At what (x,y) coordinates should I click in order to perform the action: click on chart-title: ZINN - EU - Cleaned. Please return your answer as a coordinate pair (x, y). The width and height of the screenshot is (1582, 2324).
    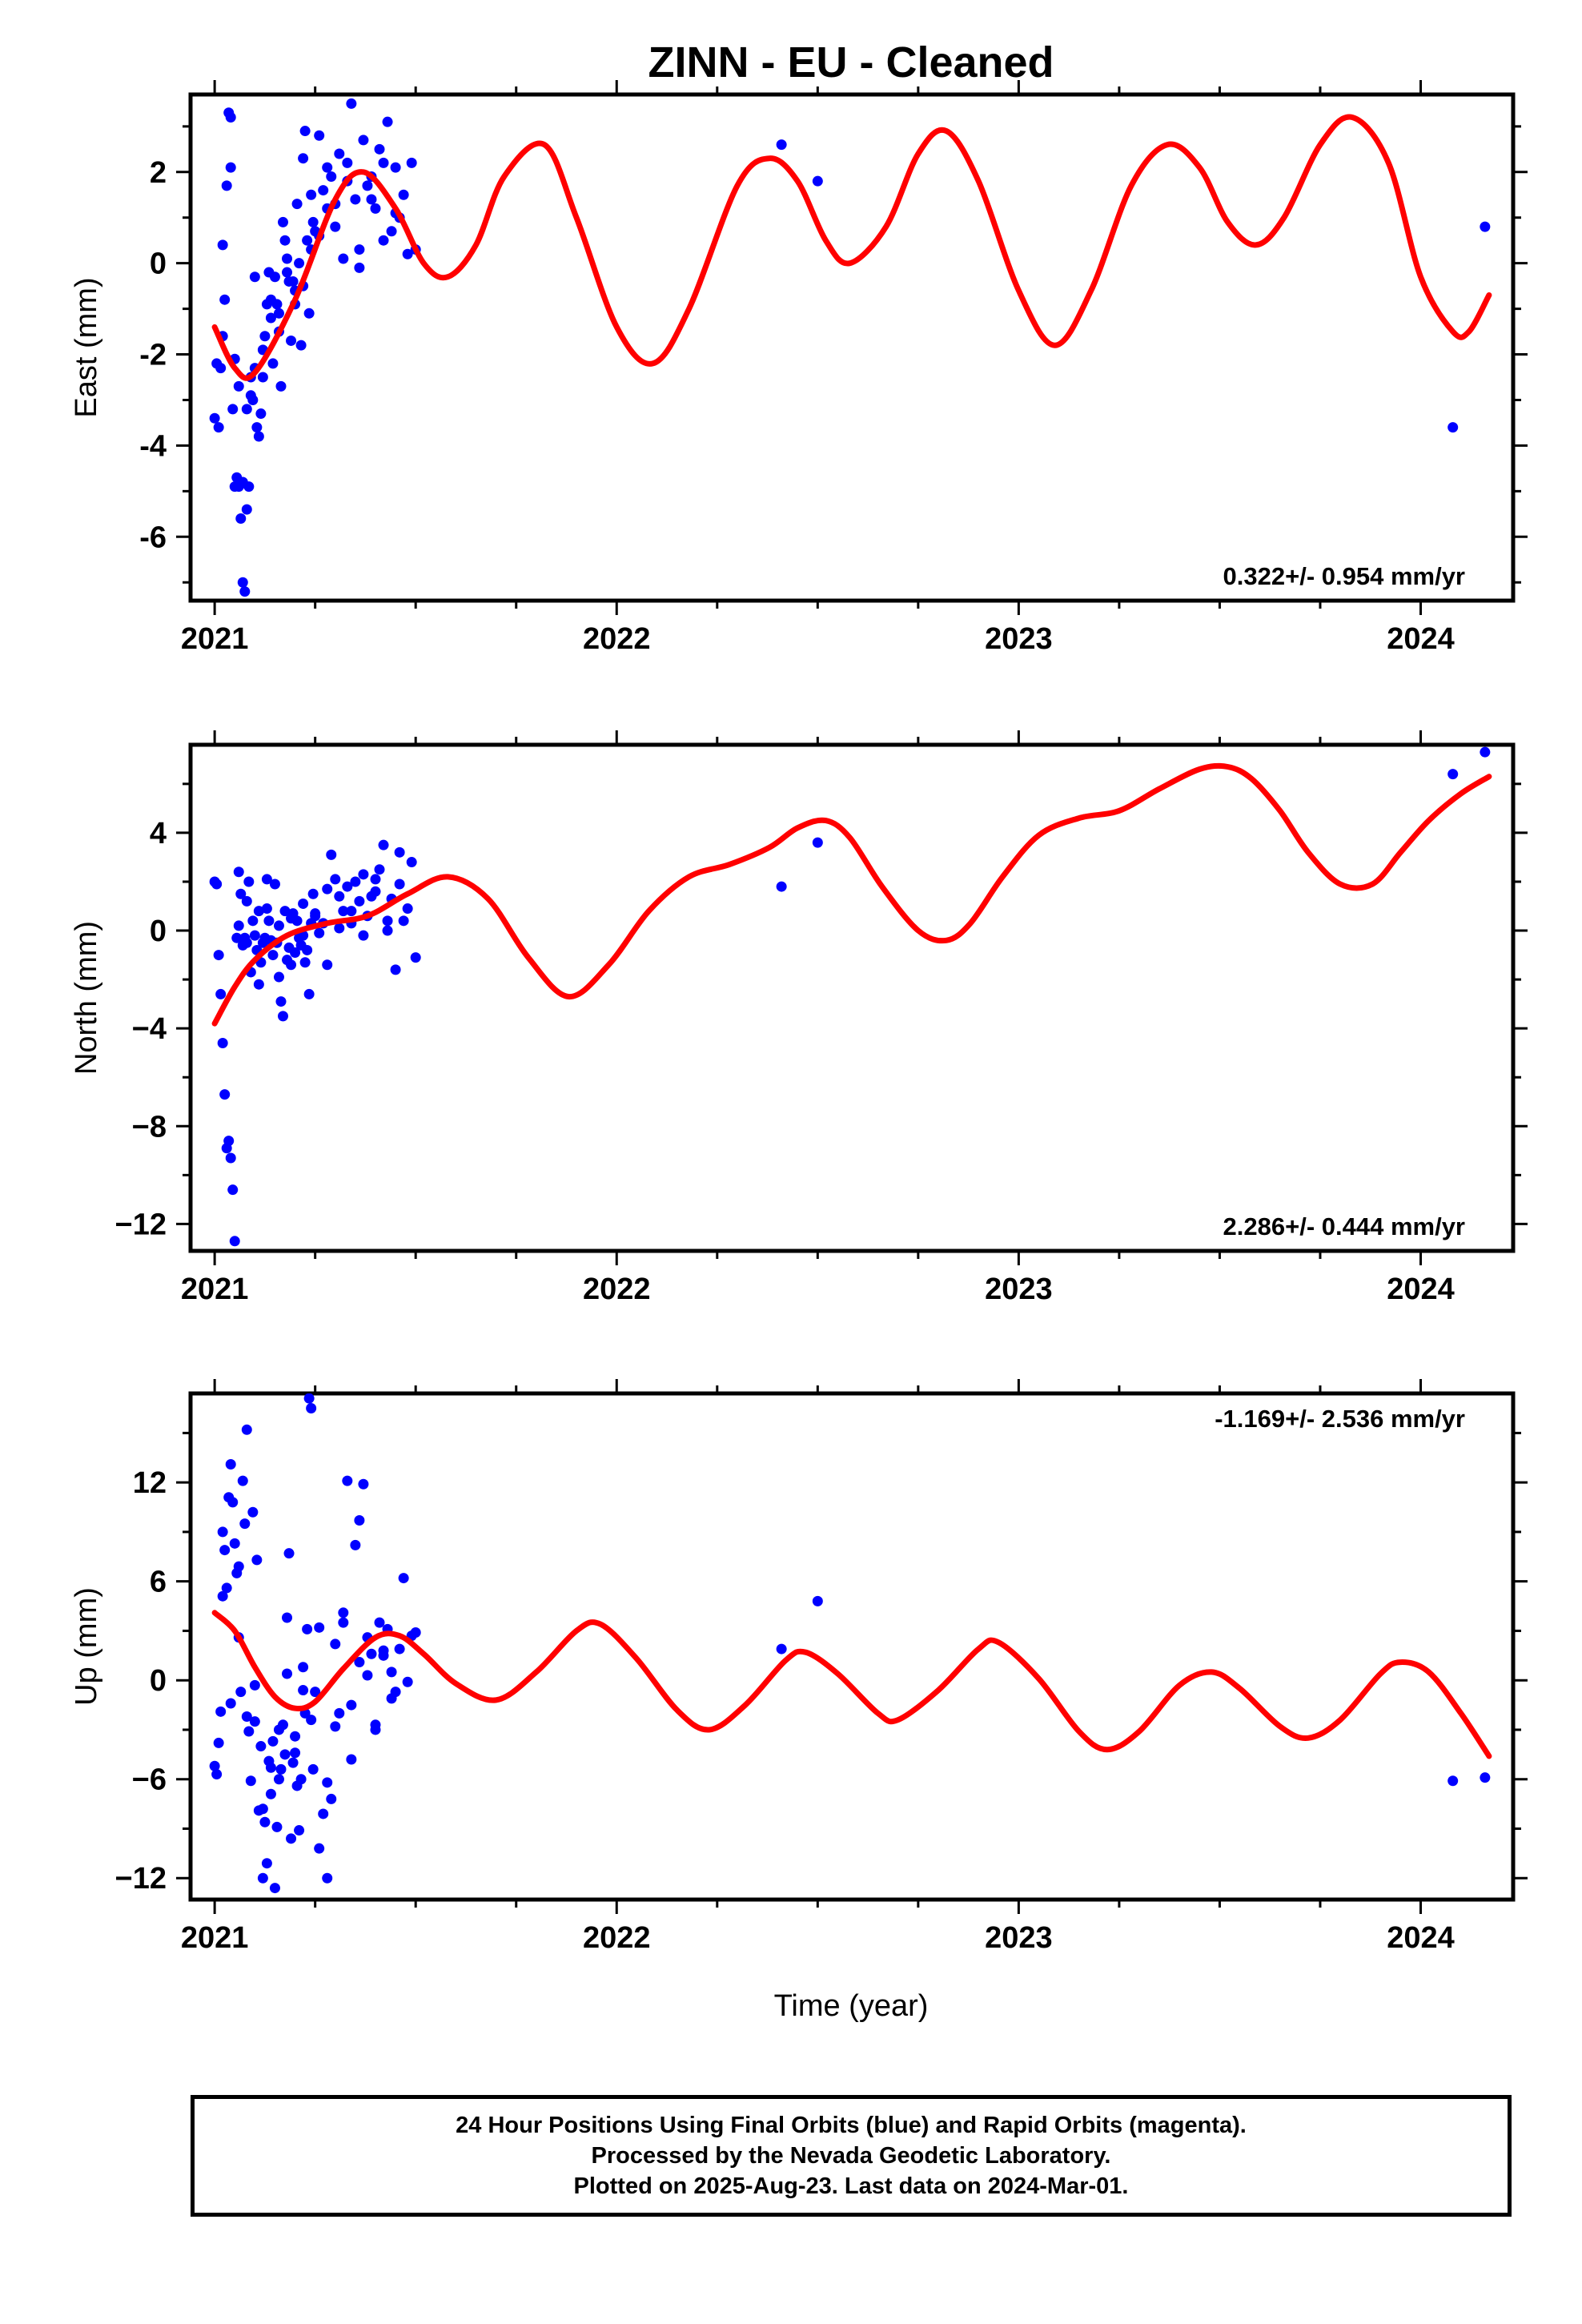
    Looking at the image, I should click on (851, 62).